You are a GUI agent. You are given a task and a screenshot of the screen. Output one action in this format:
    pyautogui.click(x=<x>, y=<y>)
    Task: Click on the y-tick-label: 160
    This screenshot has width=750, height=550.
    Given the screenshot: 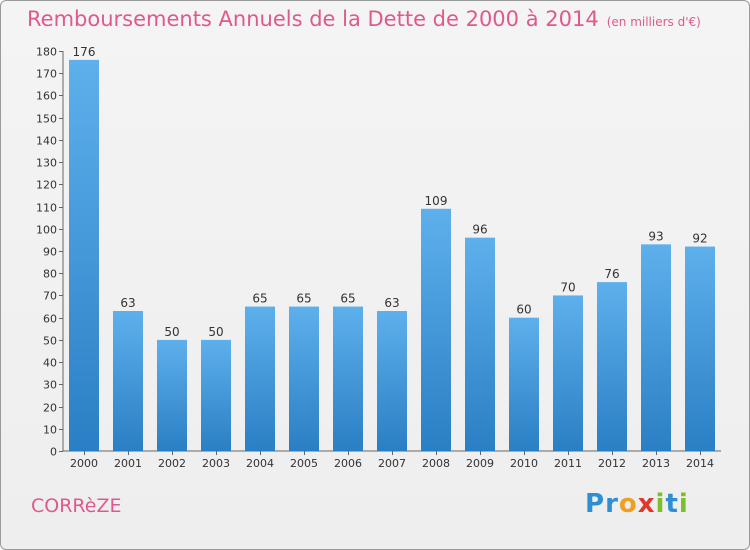 What is the action you would take?
    pyautogui.click(x=46, y=96)
    